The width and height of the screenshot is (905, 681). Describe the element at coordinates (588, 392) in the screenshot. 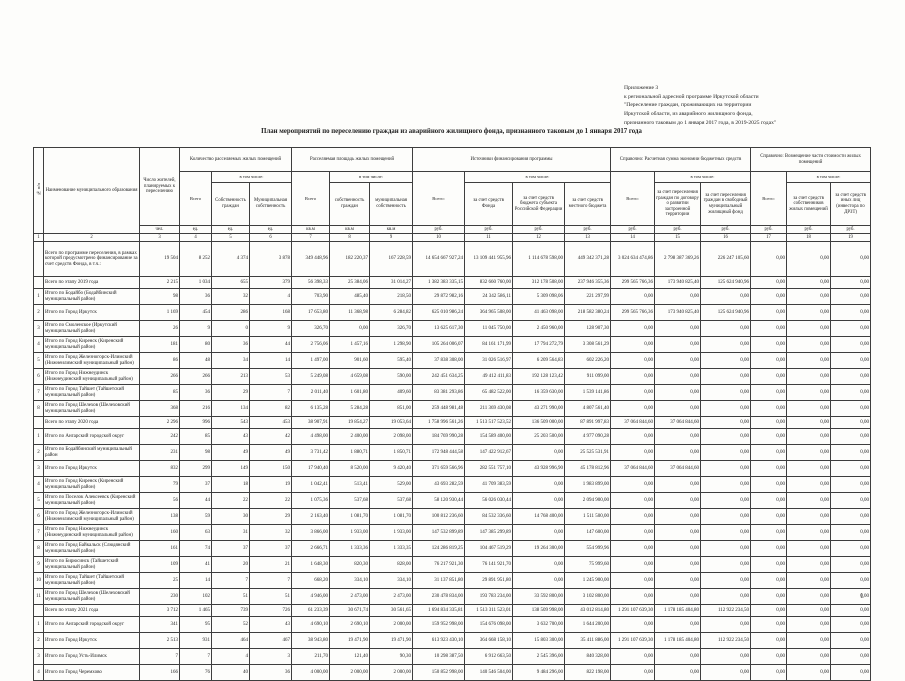

I see `value-cell: 1 539 141,86` at that location.